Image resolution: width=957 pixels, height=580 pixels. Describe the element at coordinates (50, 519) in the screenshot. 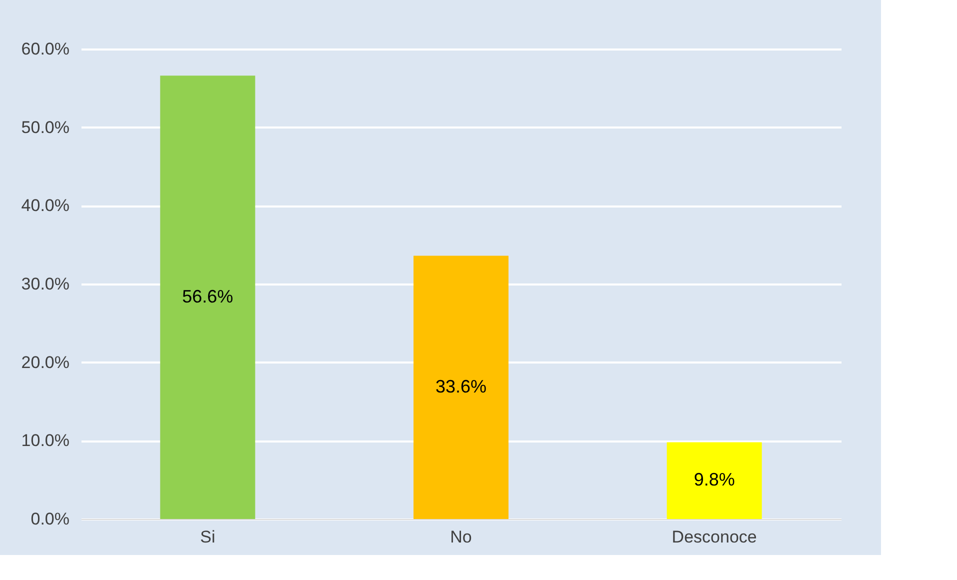

I see `y-tick-label: 0.0%` at that location.